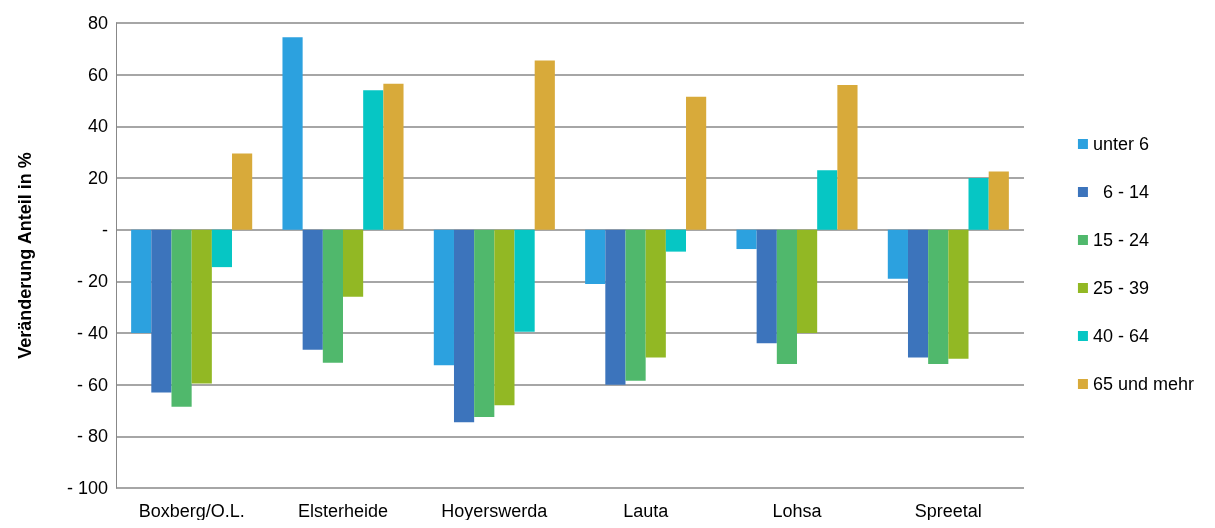  What do you see at coordinates (87, 488) in the screenshot?
I see `y-tick-label: - 100` at bounding box center [87, 488].